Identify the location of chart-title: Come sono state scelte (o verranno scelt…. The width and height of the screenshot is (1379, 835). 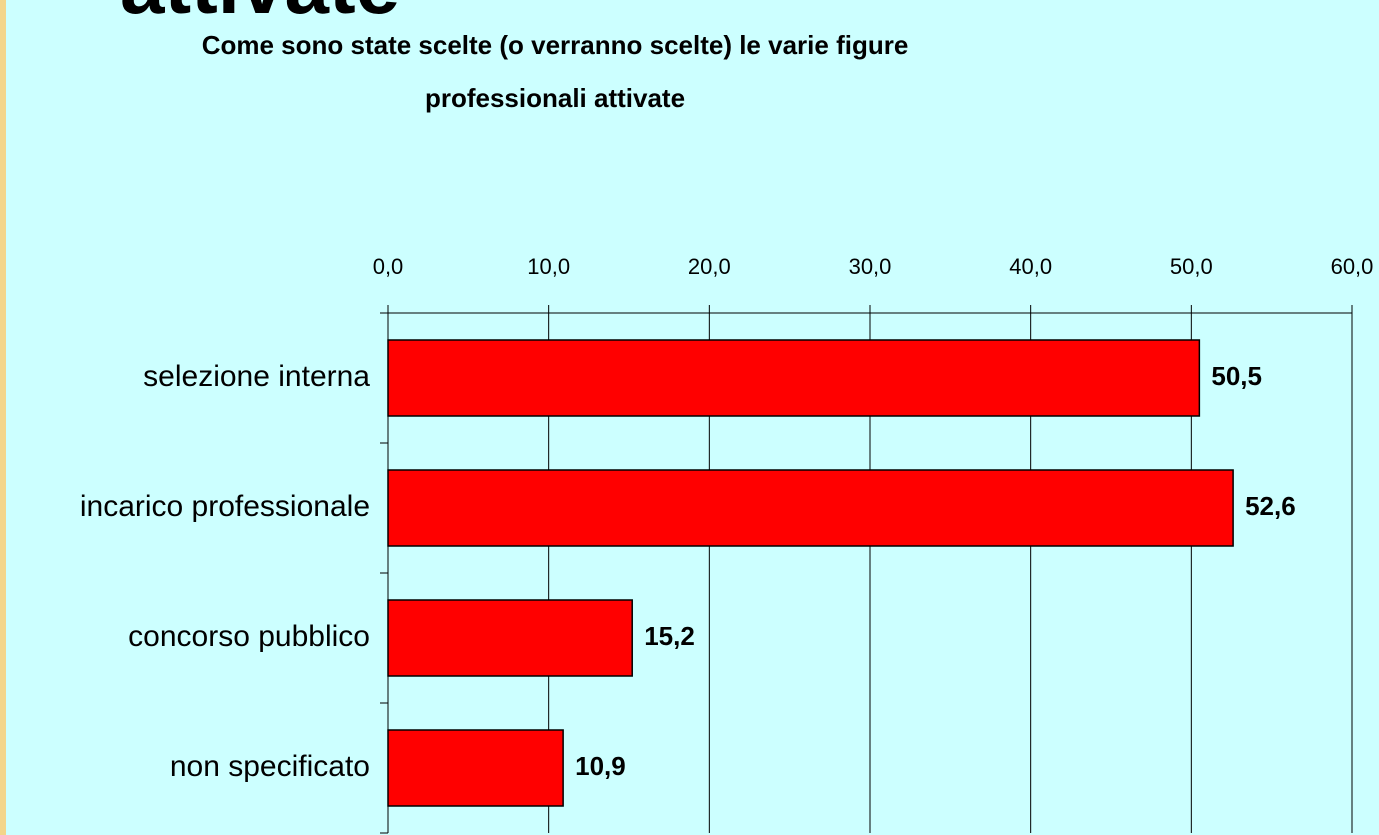
(555, 45).